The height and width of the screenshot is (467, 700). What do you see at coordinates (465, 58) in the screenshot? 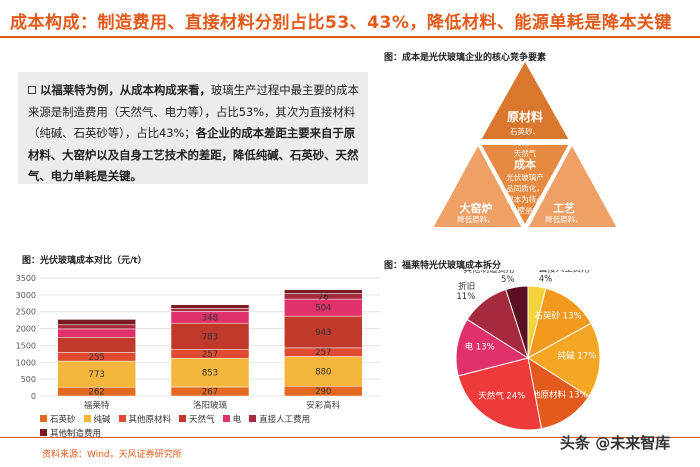
I see `triangle-caption: 图：成本是光伏玻璃企业的核心竞争要素` at bounding box center [465, 58].